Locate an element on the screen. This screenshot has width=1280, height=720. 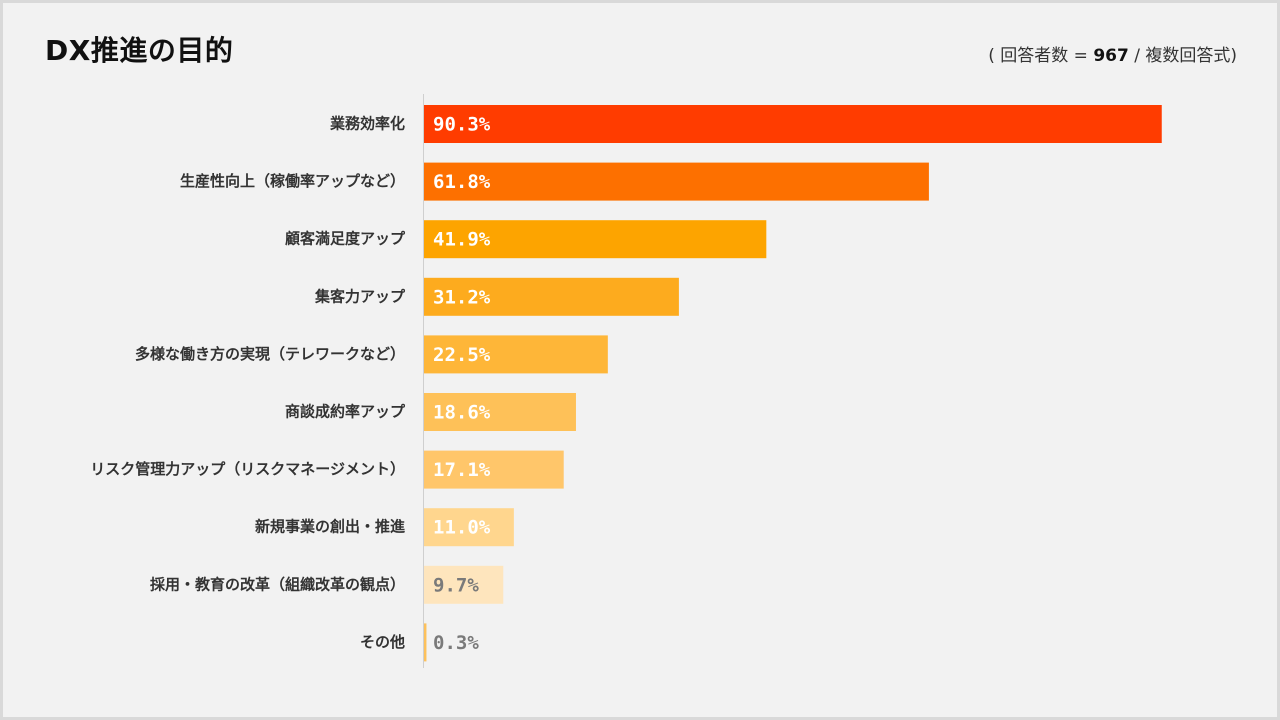
value-label: 11.0% is located at coordinates (462, 528).